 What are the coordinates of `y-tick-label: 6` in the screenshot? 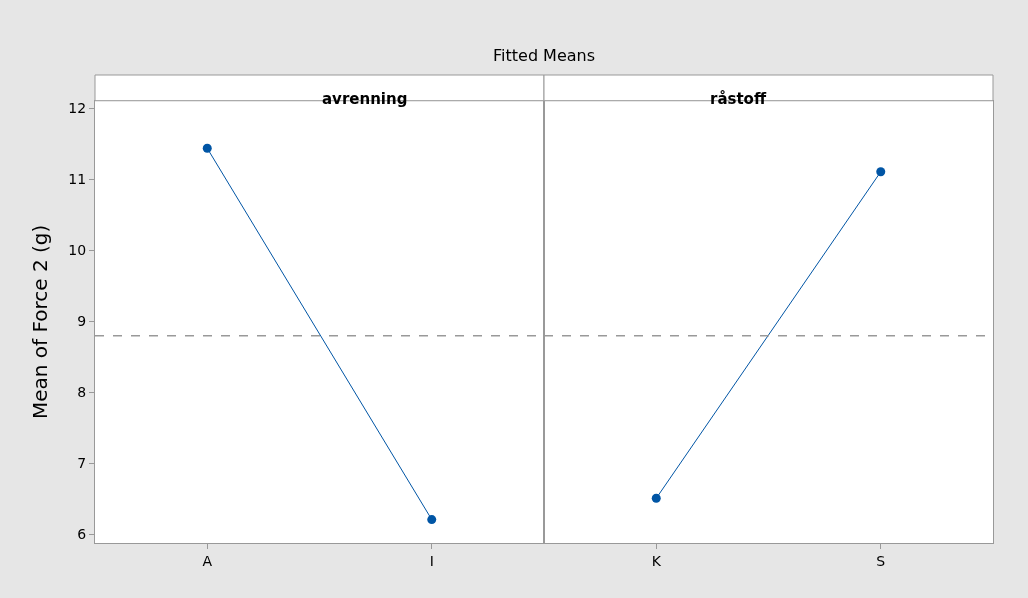 It's located at (82, 534).